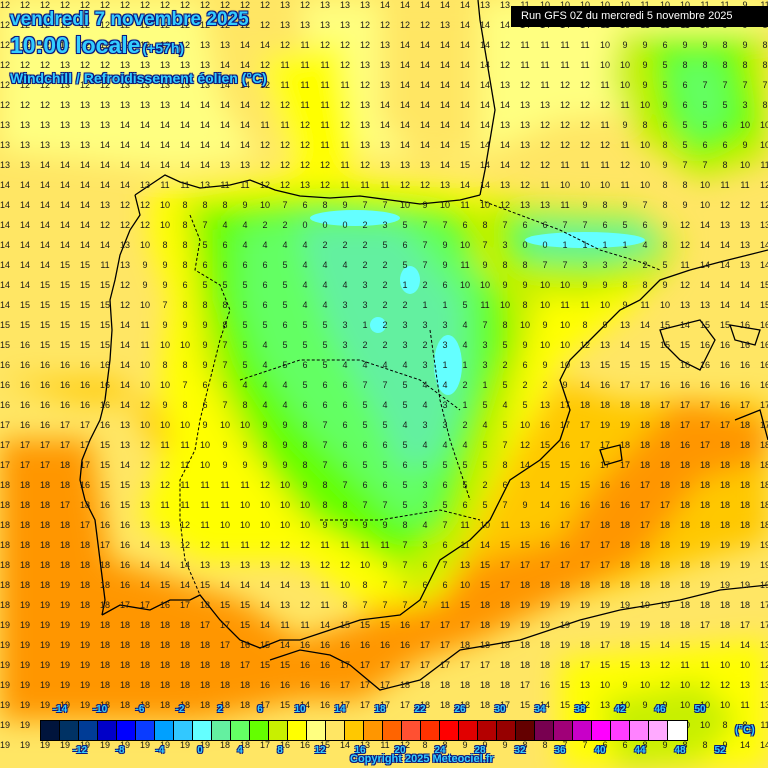 The width and height of the screenshot is (768, 768). I want to click on grid-value: 19, so click(204, 745).